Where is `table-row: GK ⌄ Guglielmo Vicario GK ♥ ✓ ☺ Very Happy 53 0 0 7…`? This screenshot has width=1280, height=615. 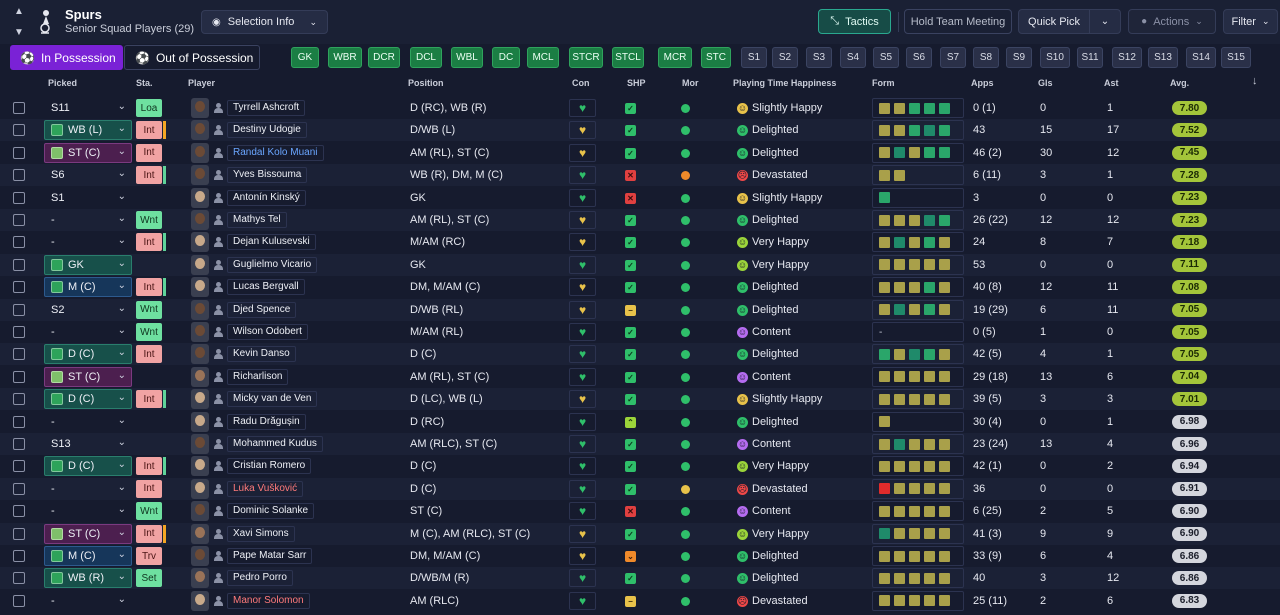 table-row: GK ⌄ Guglielmo Vicario GK ♥ ✓ ☺ Very Happy 53 0 0 7… is located at coordinates (640, 264).